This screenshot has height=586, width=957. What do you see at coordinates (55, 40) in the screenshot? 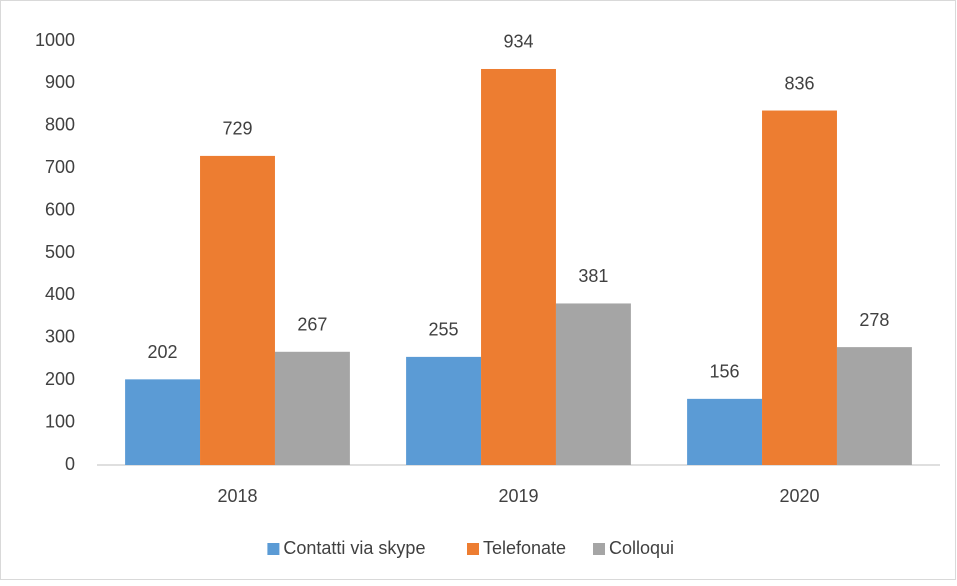
I see `y-tick-label: 1000` at bounding box center [55, 40].